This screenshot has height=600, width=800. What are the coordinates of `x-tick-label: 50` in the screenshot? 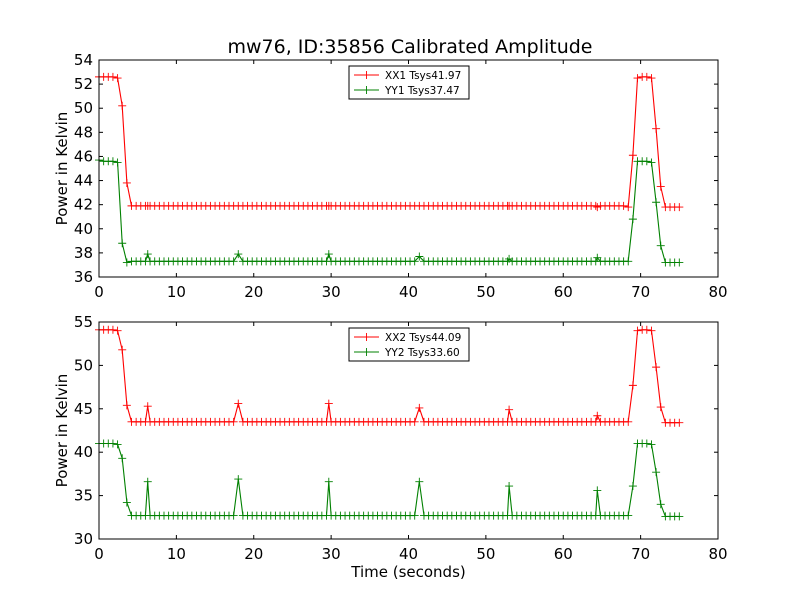 It's located at (485, 292).